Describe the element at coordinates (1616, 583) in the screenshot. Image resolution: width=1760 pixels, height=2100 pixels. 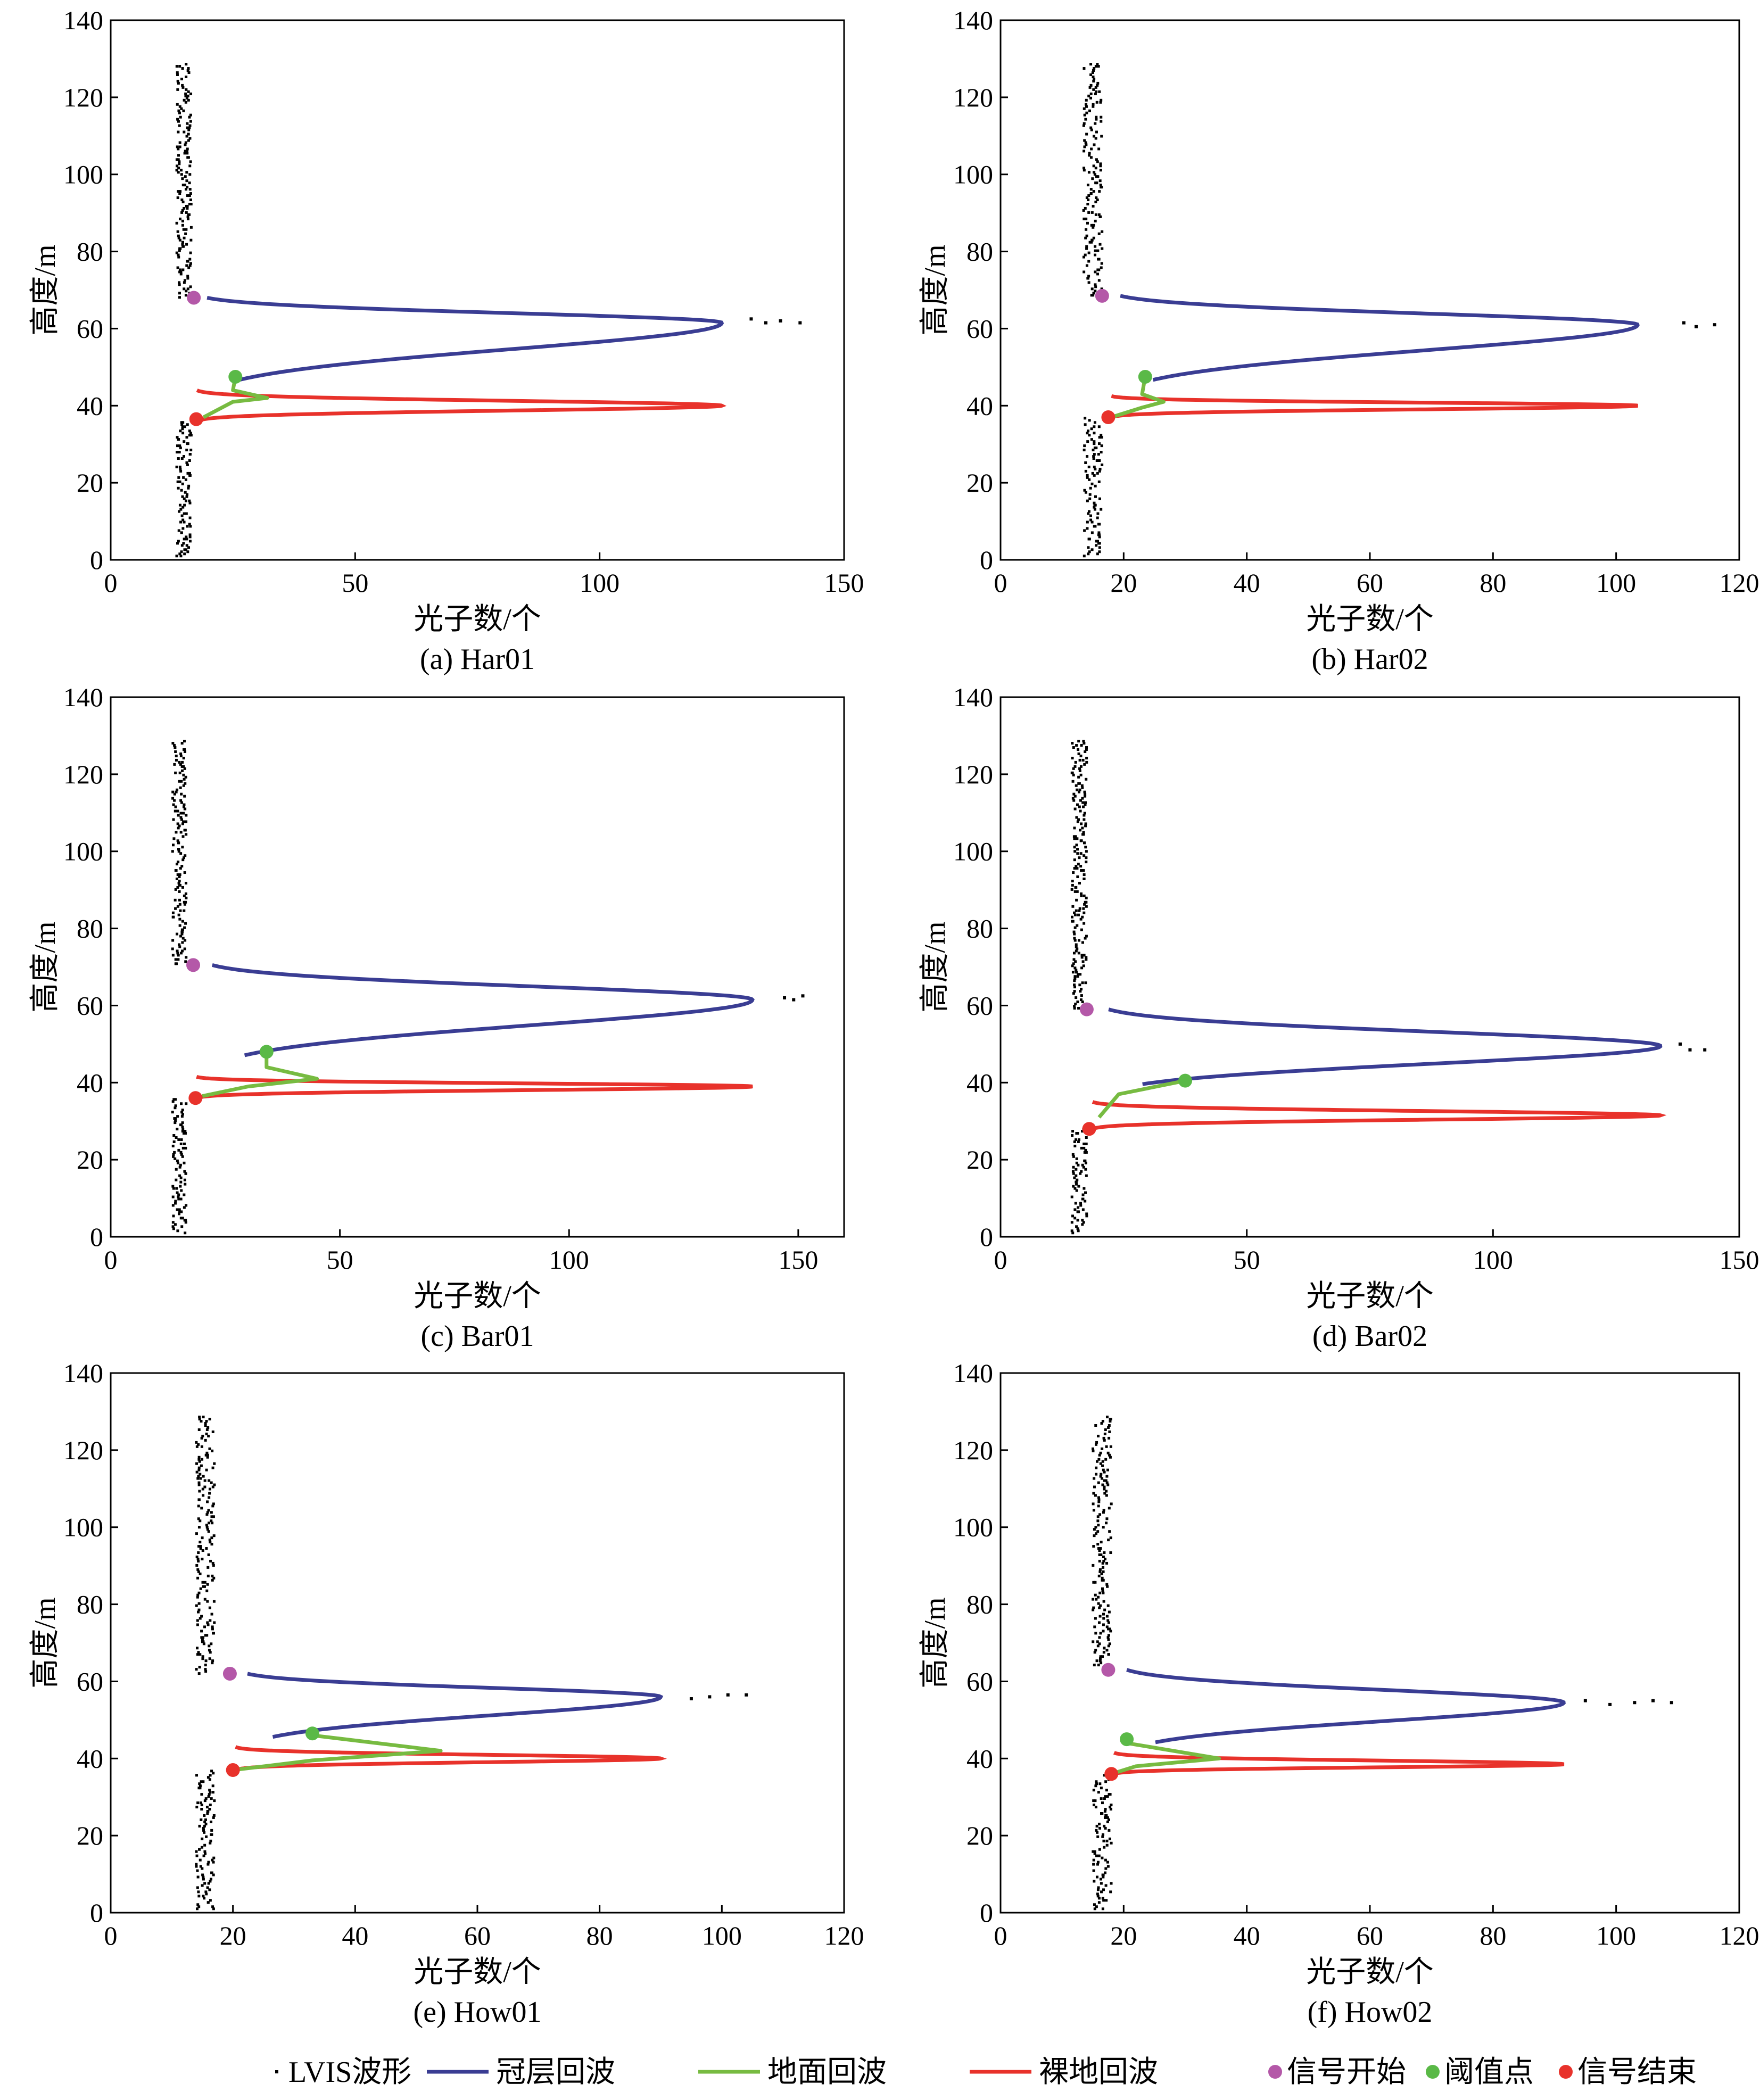
I see `x-tick-label: 100` at that location.